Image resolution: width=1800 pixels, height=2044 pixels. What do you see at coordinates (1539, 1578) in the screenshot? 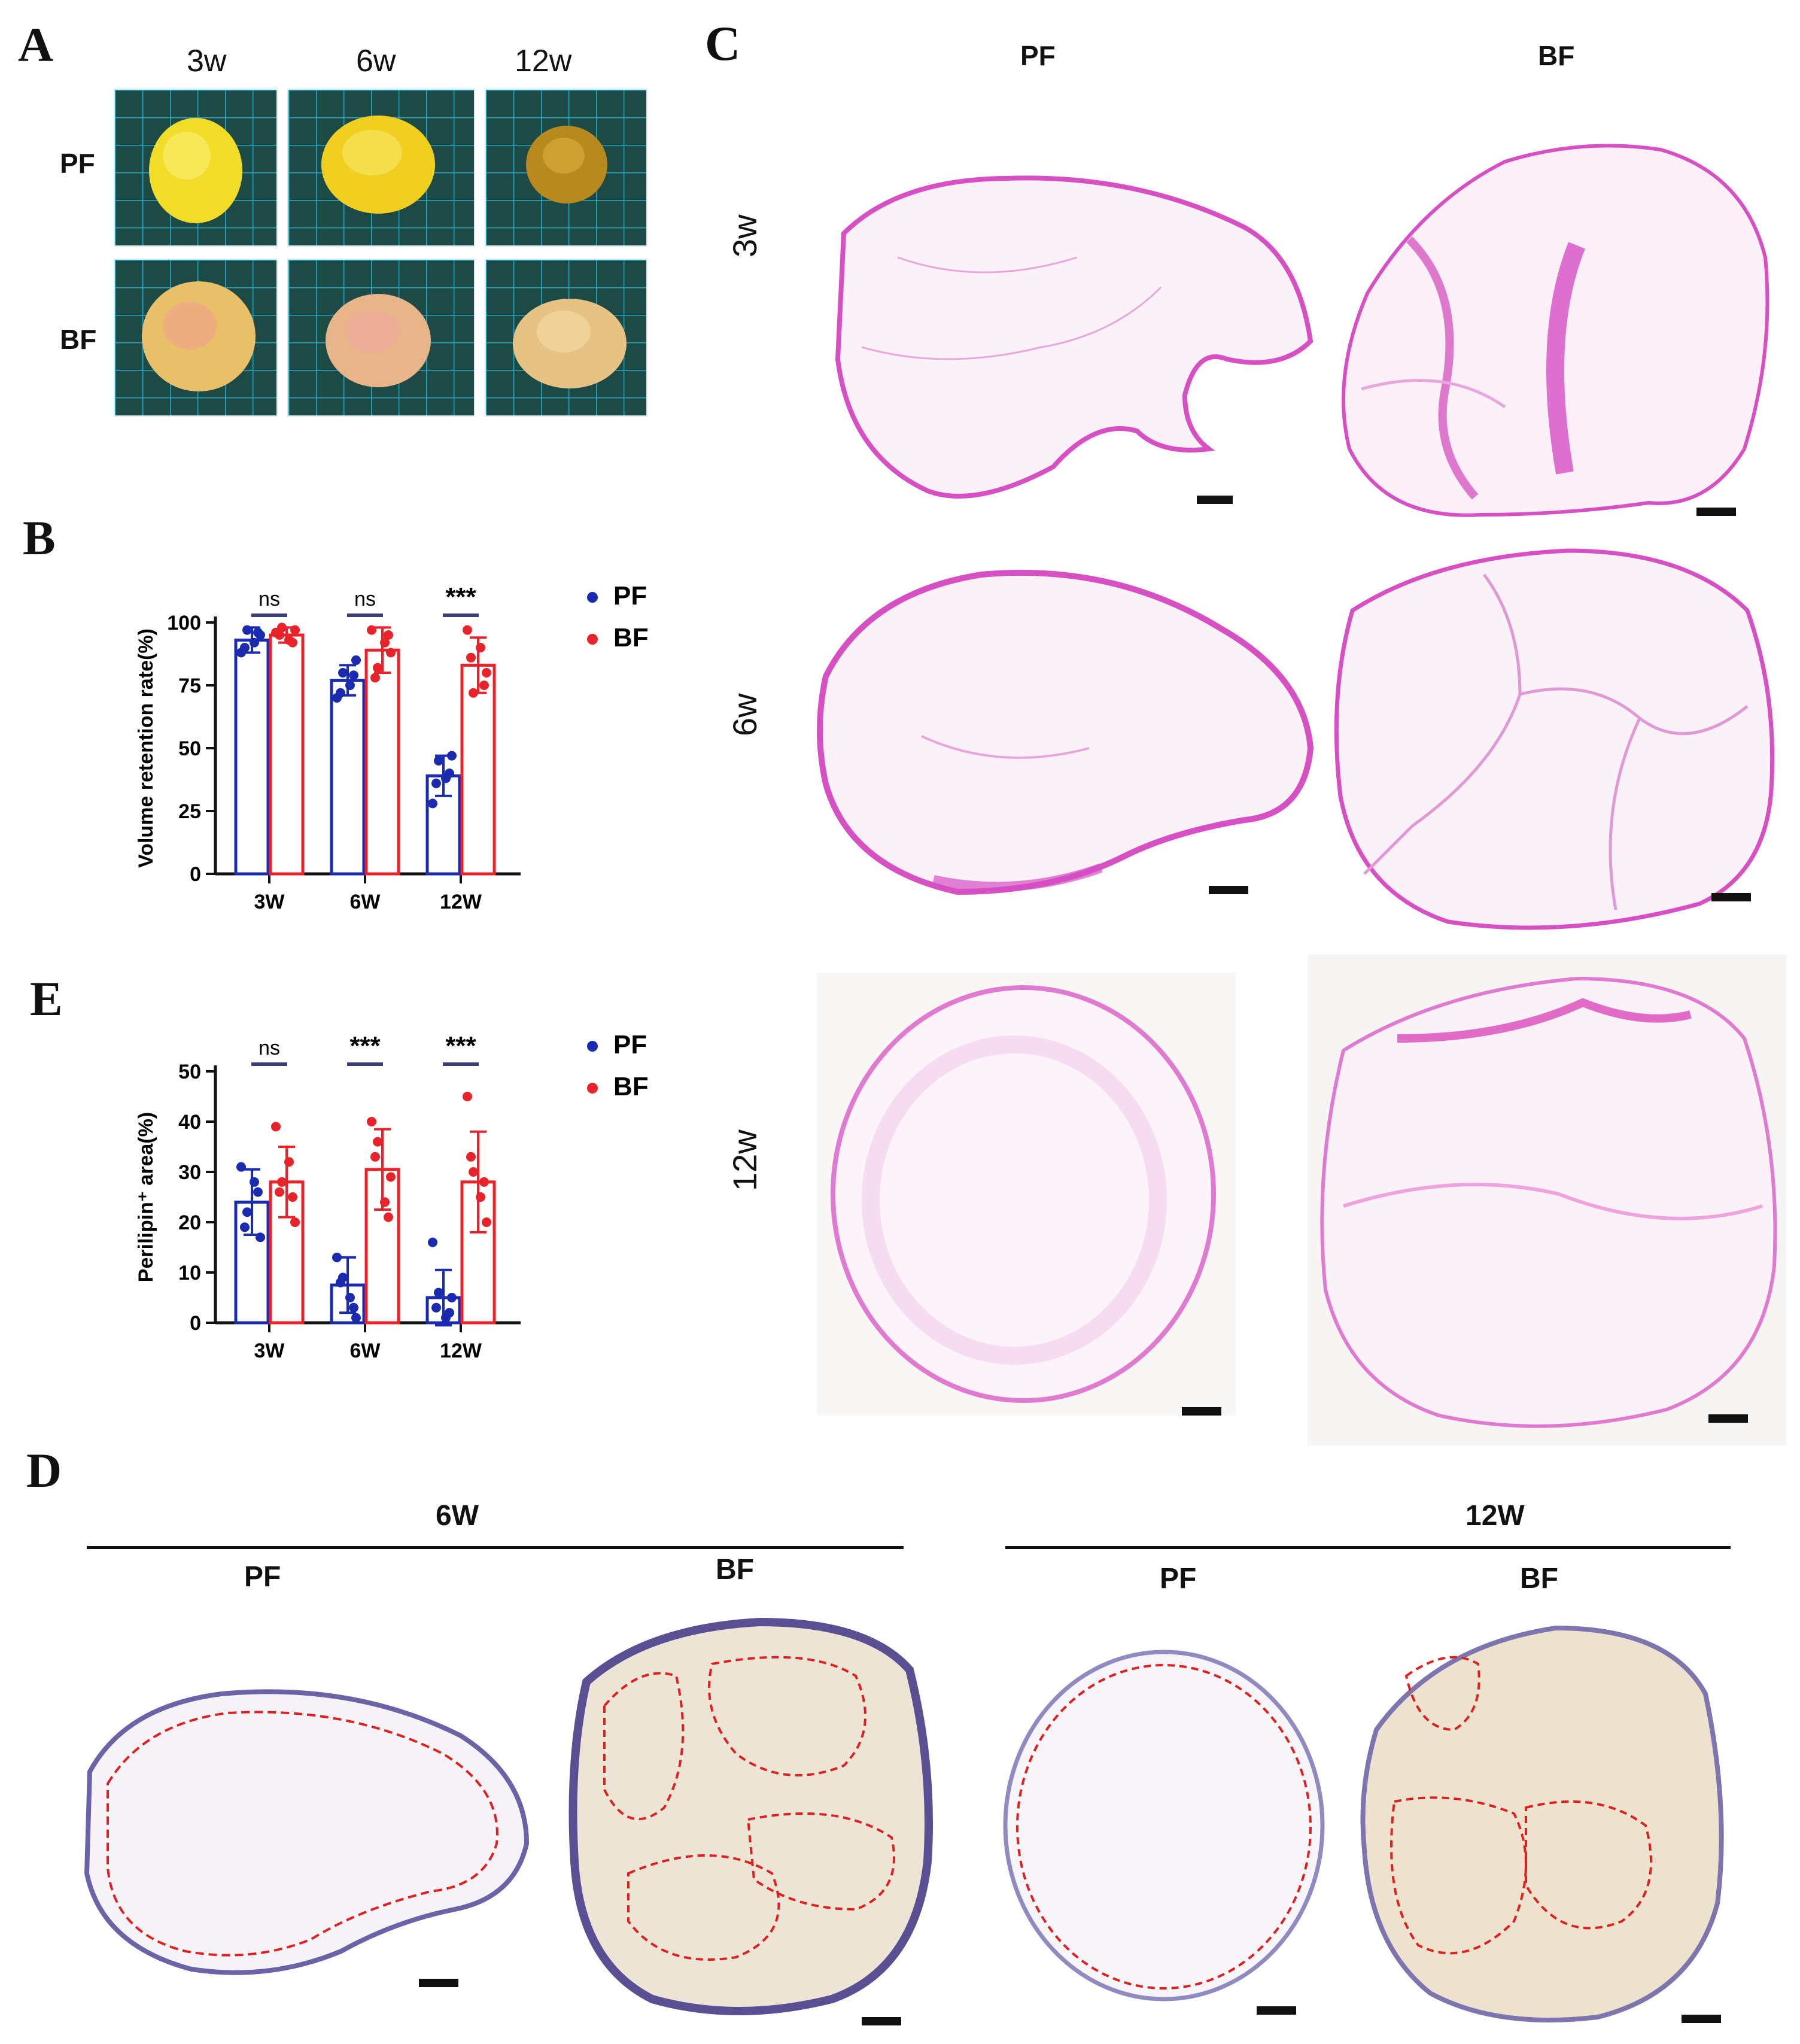
I see `panel-d-col-bf-12w: BF` at bounding box center [1539, 1578].